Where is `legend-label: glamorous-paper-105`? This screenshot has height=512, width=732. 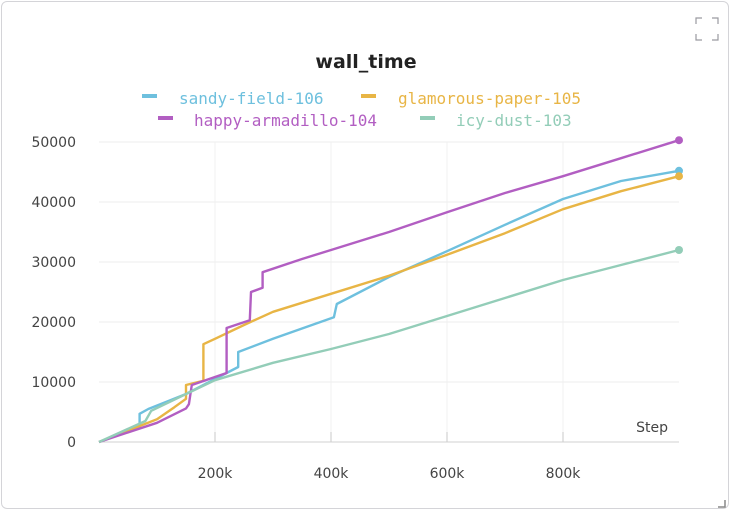 legend-label: glamorous-paper-105 is located at coordinates (489, 98).